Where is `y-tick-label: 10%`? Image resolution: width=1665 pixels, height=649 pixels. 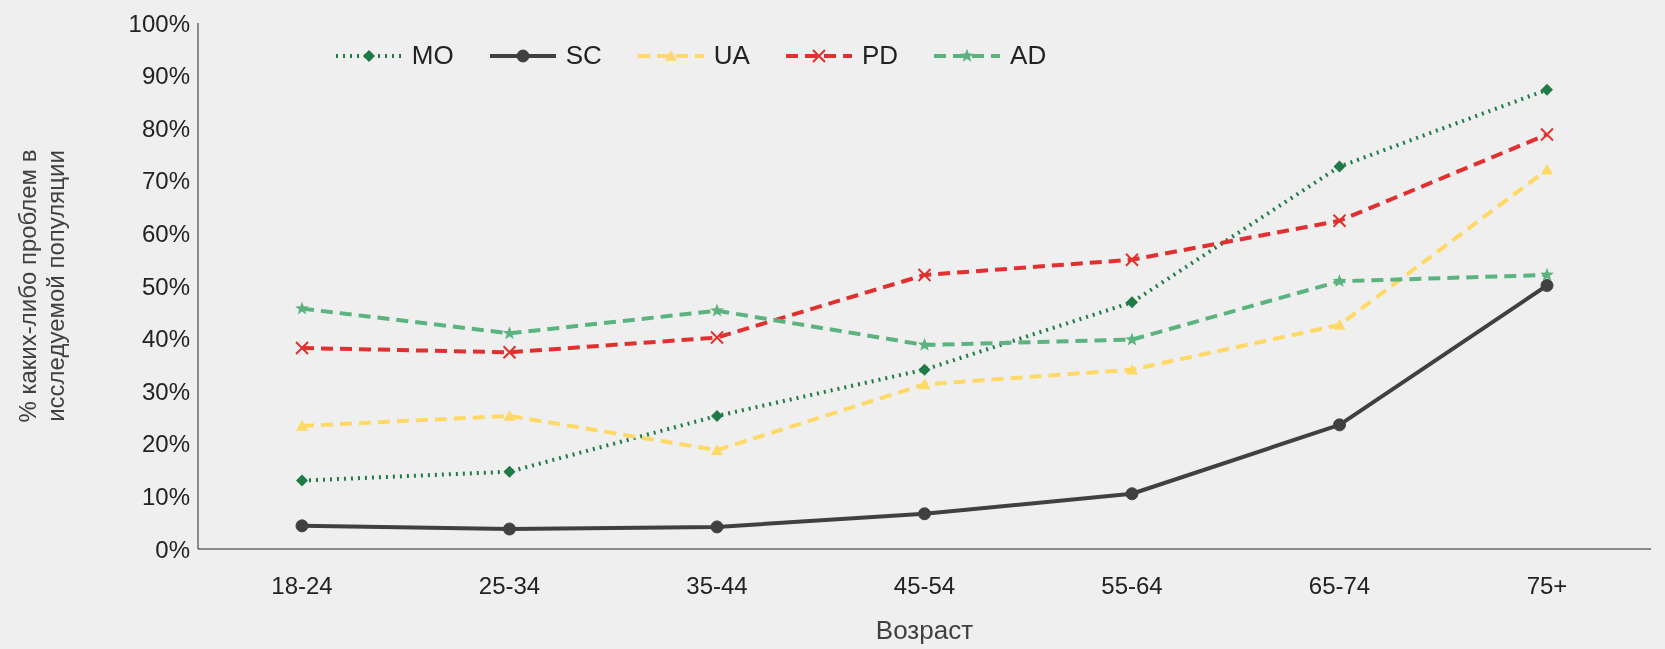 y-tick-label: 10% is located at coordinates (165, 496).